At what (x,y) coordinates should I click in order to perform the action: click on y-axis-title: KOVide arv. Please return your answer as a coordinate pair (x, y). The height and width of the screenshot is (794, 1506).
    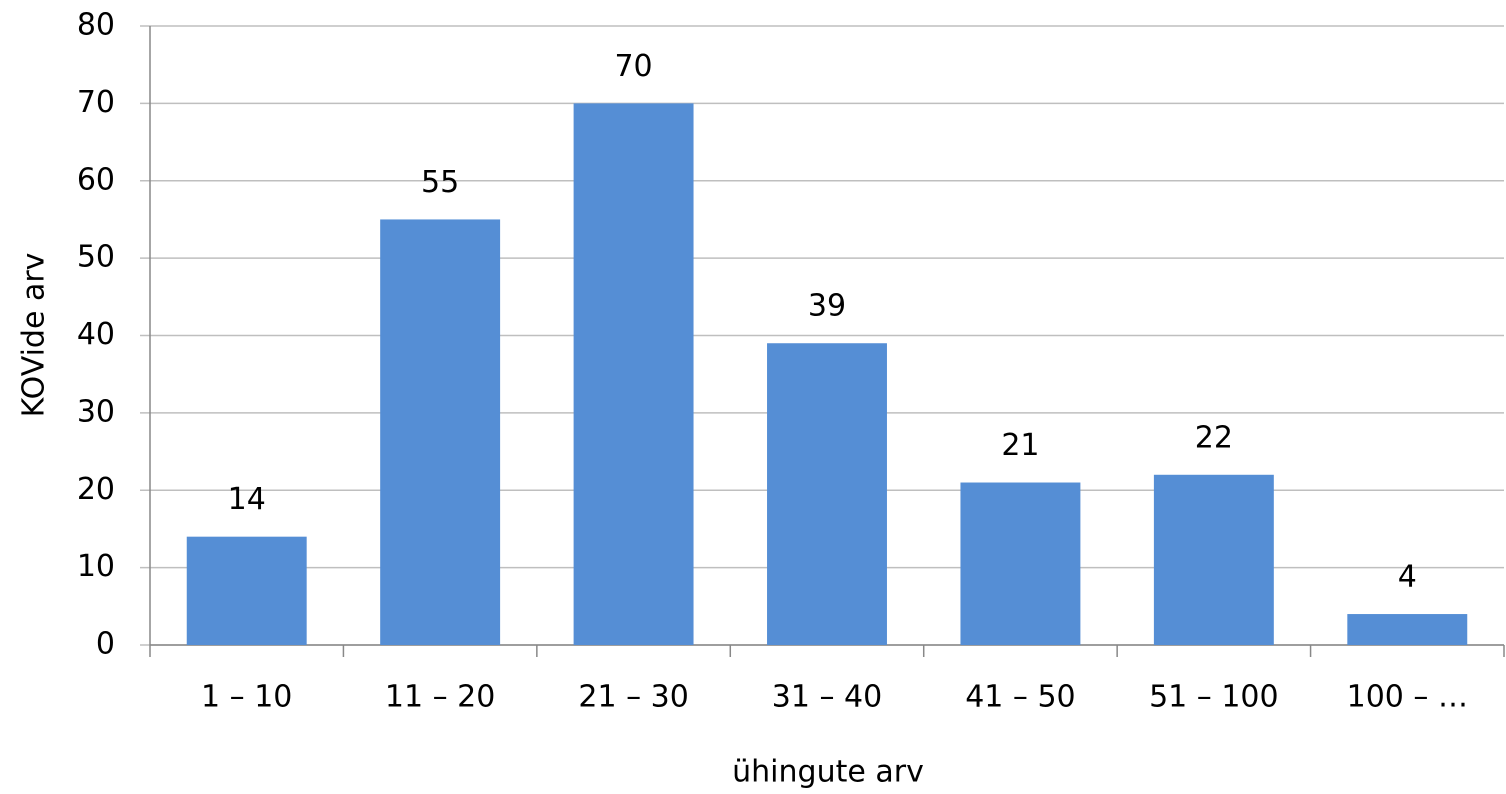
    Looking at the image, I should click on (34, 335).